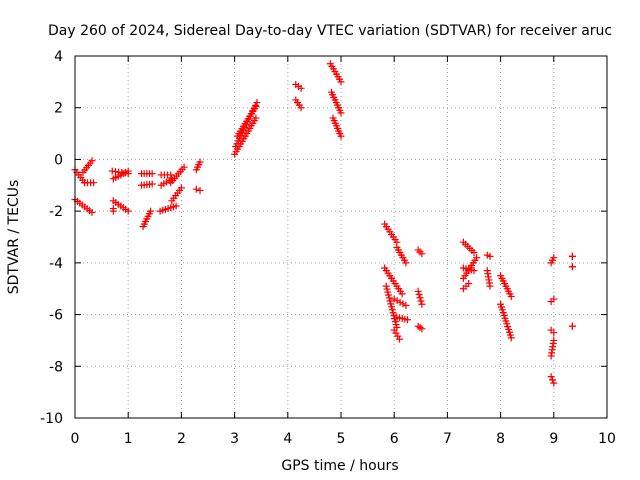 This screenshot has width=640, height=480. What do you see at coordinates (14, 237) in the screenshot?
I see `y-axis-label: SDTVAR / TECUs` at bounding box center [14, 237].